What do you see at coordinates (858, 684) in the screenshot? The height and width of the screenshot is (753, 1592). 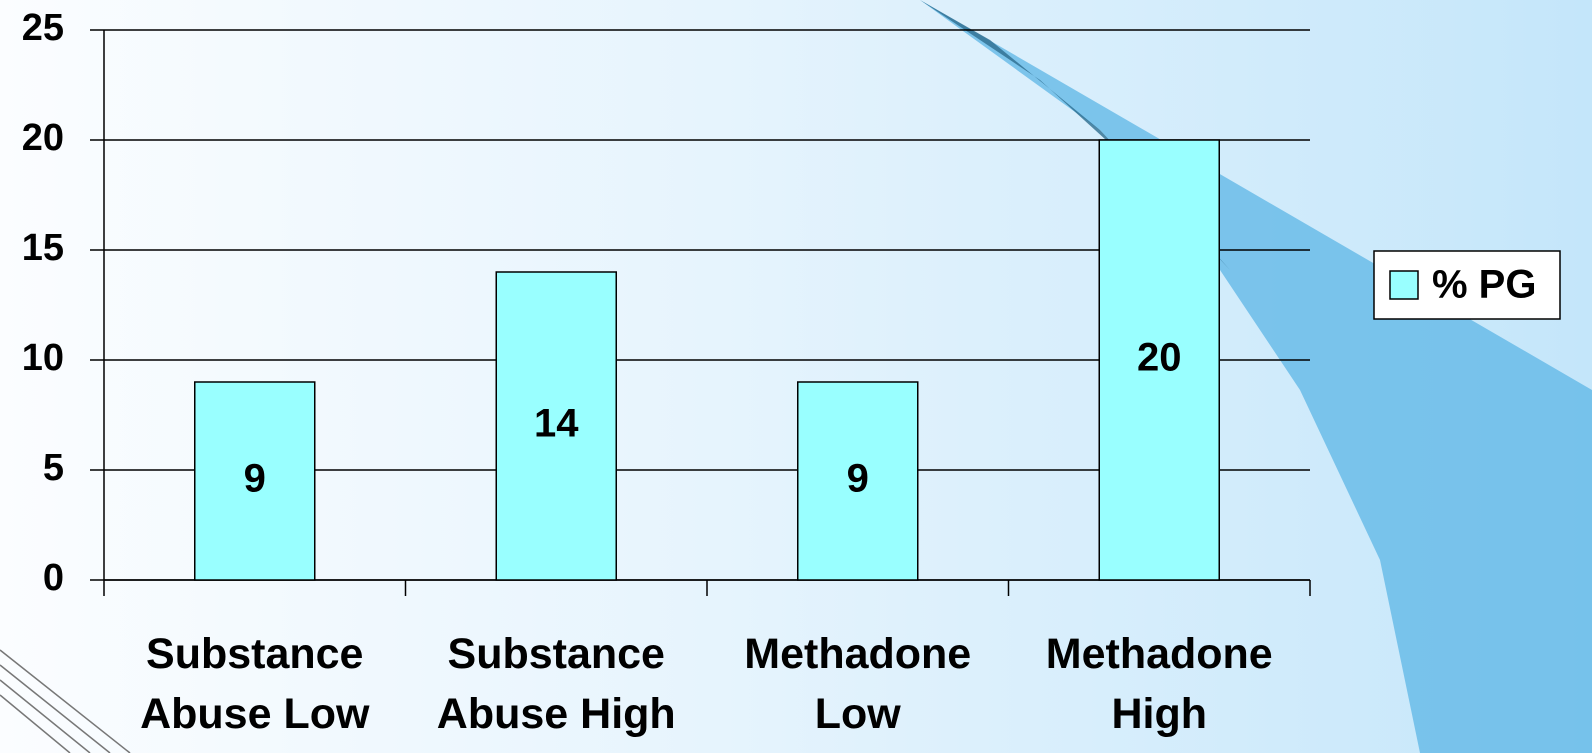 I see `x-tick-label: Methadone Low` at bounding box center [858, 684].